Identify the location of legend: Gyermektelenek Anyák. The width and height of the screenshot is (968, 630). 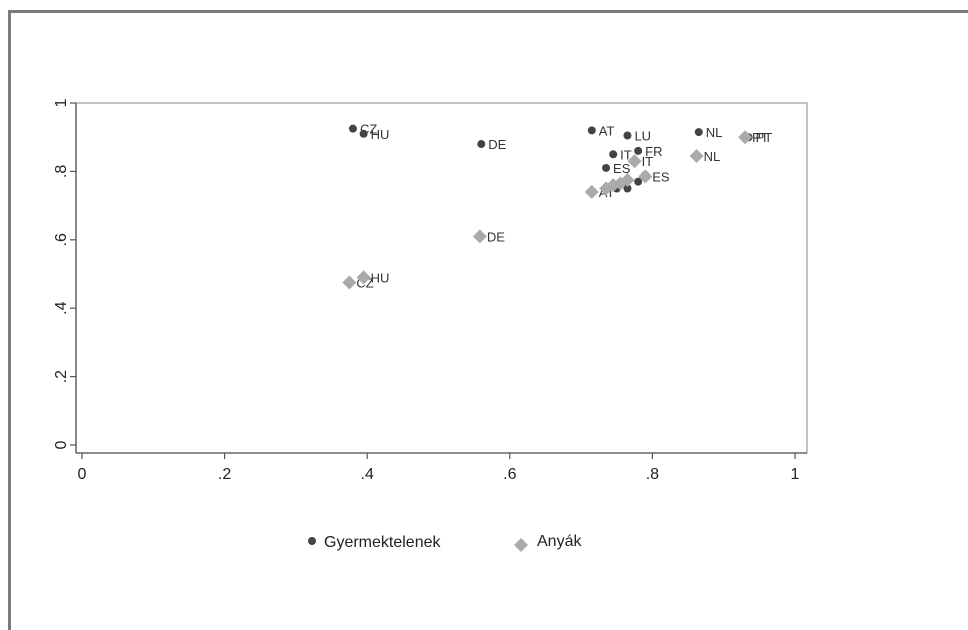
(445, 542).